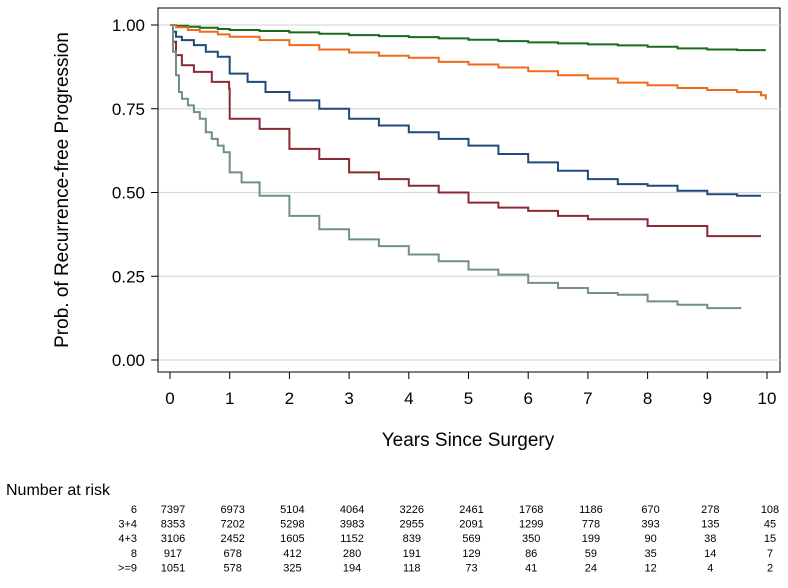 This screenshot has height=588, width=788. I want to click on risk-cell: 778, so click(591, 525).